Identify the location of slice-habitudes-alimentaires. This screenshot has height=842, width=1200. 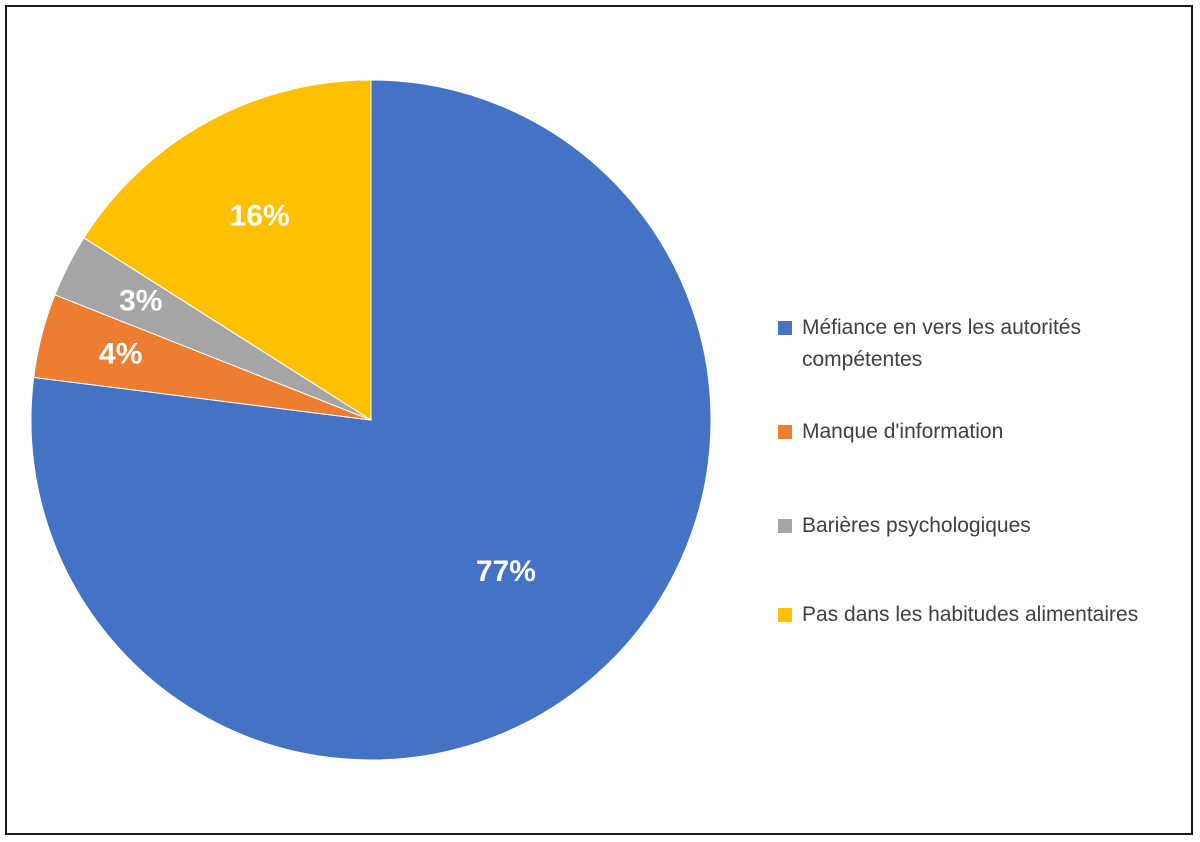
(227, 250).